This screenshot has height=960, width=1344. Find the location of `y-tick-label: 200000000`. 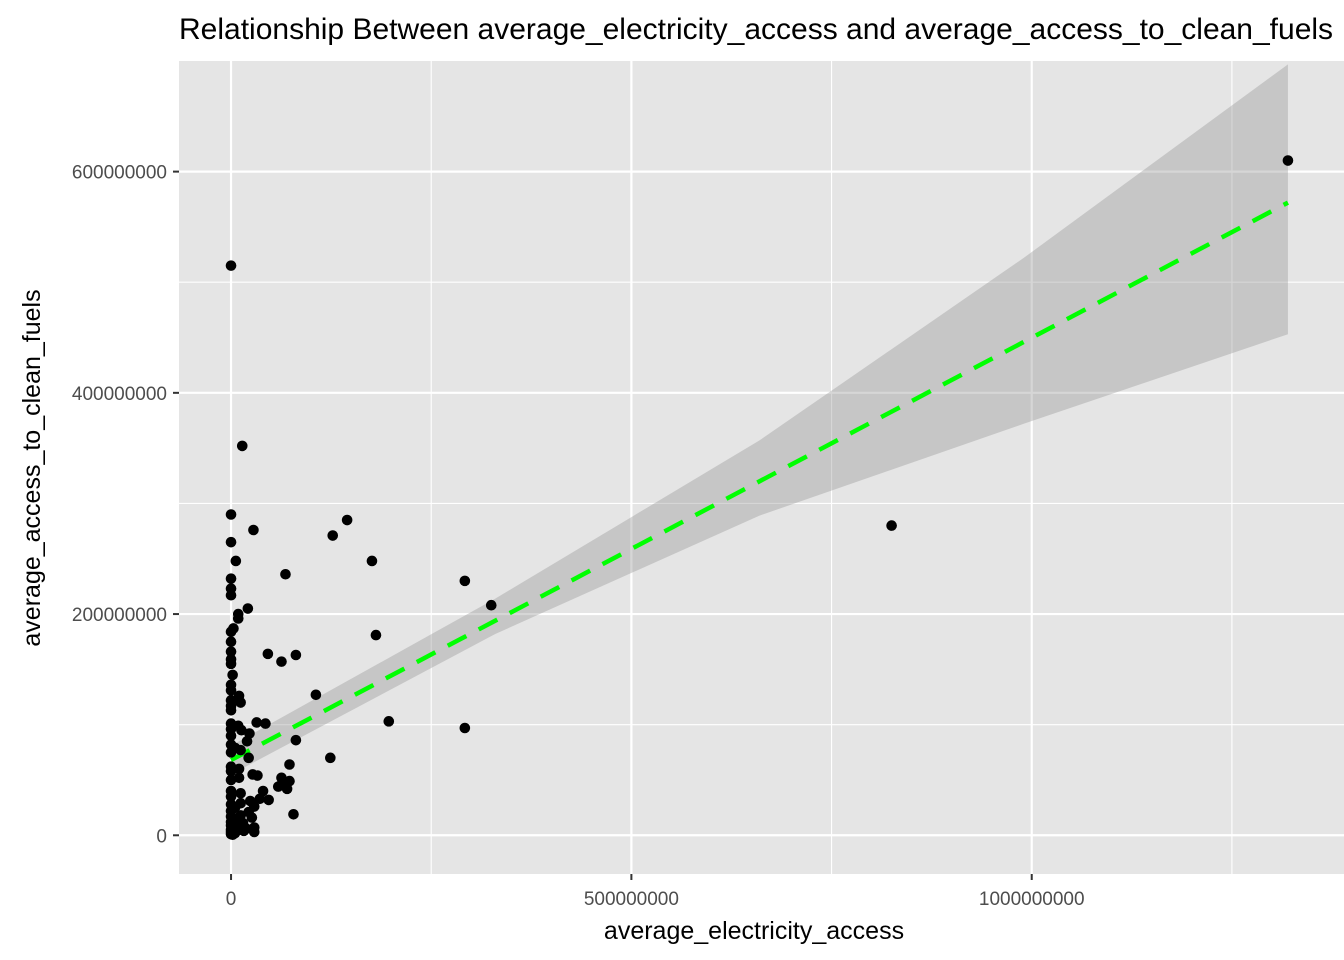

y-tick-label: 200000000 is located at coordinates (119, 615).